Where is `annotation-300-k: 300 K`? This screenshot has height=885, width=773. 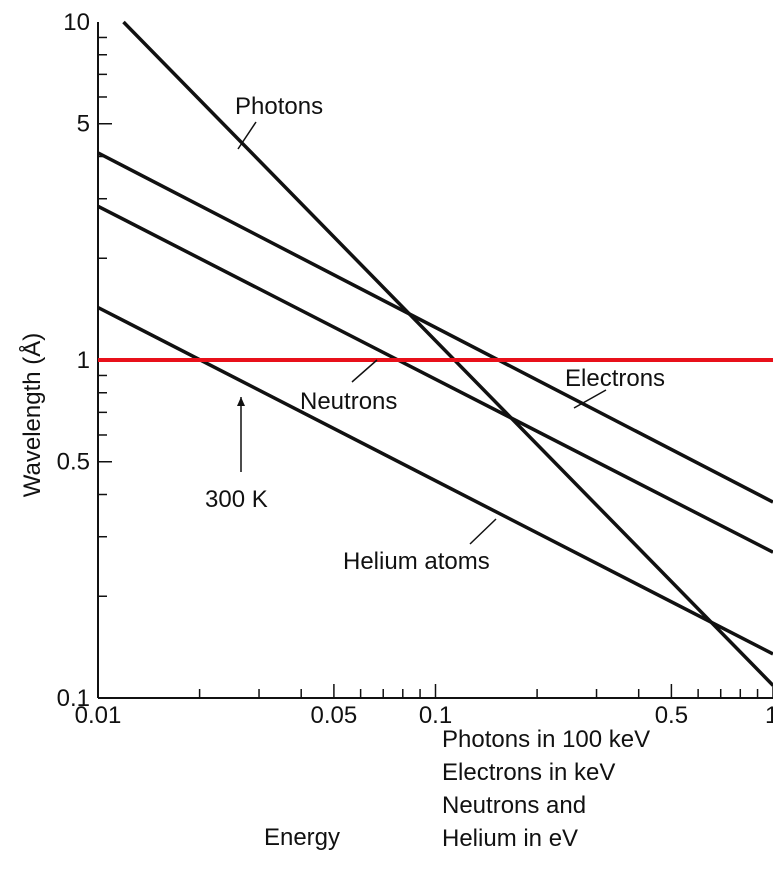 annotation-300-k: 300 K is located at coordinates (236, 499).